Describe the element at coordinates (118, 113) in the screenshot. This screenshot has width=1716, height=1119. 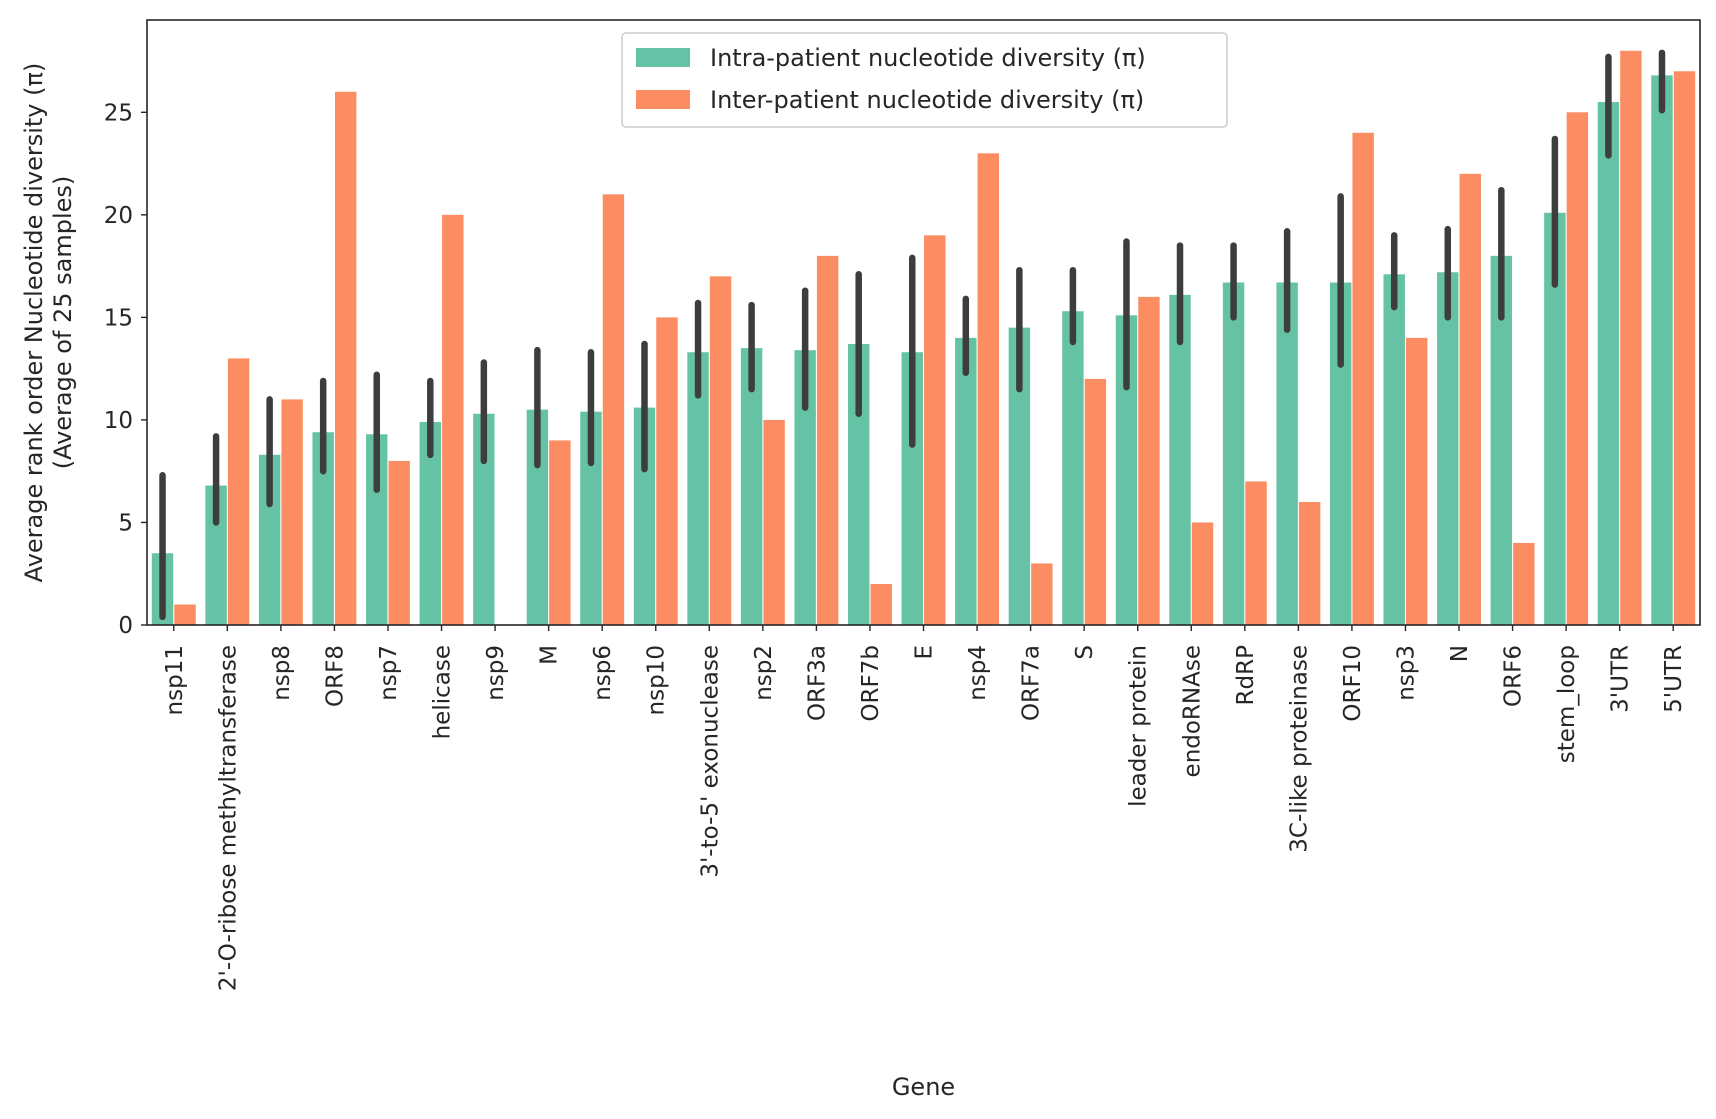
I see `y-tick-label: 25` at that location.